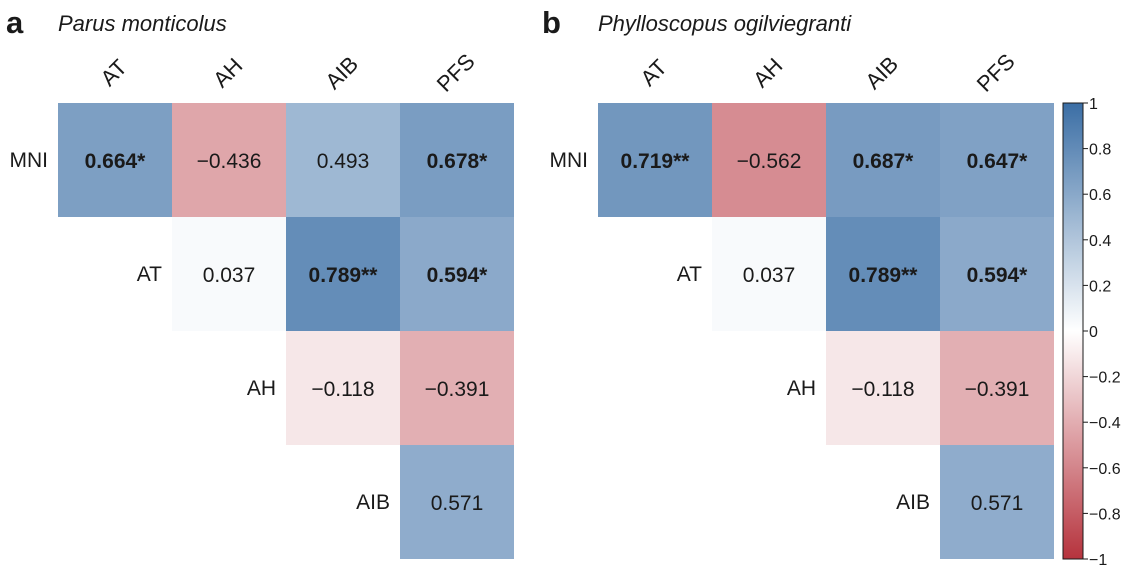 The height and width of the screenshot is (570, 1133). I want to click on colorbar: 1 0.8 0.6 0.4 0.2 0 −0.2 −0.4 −0.6 −0.8 −1, so click(1091, 332).